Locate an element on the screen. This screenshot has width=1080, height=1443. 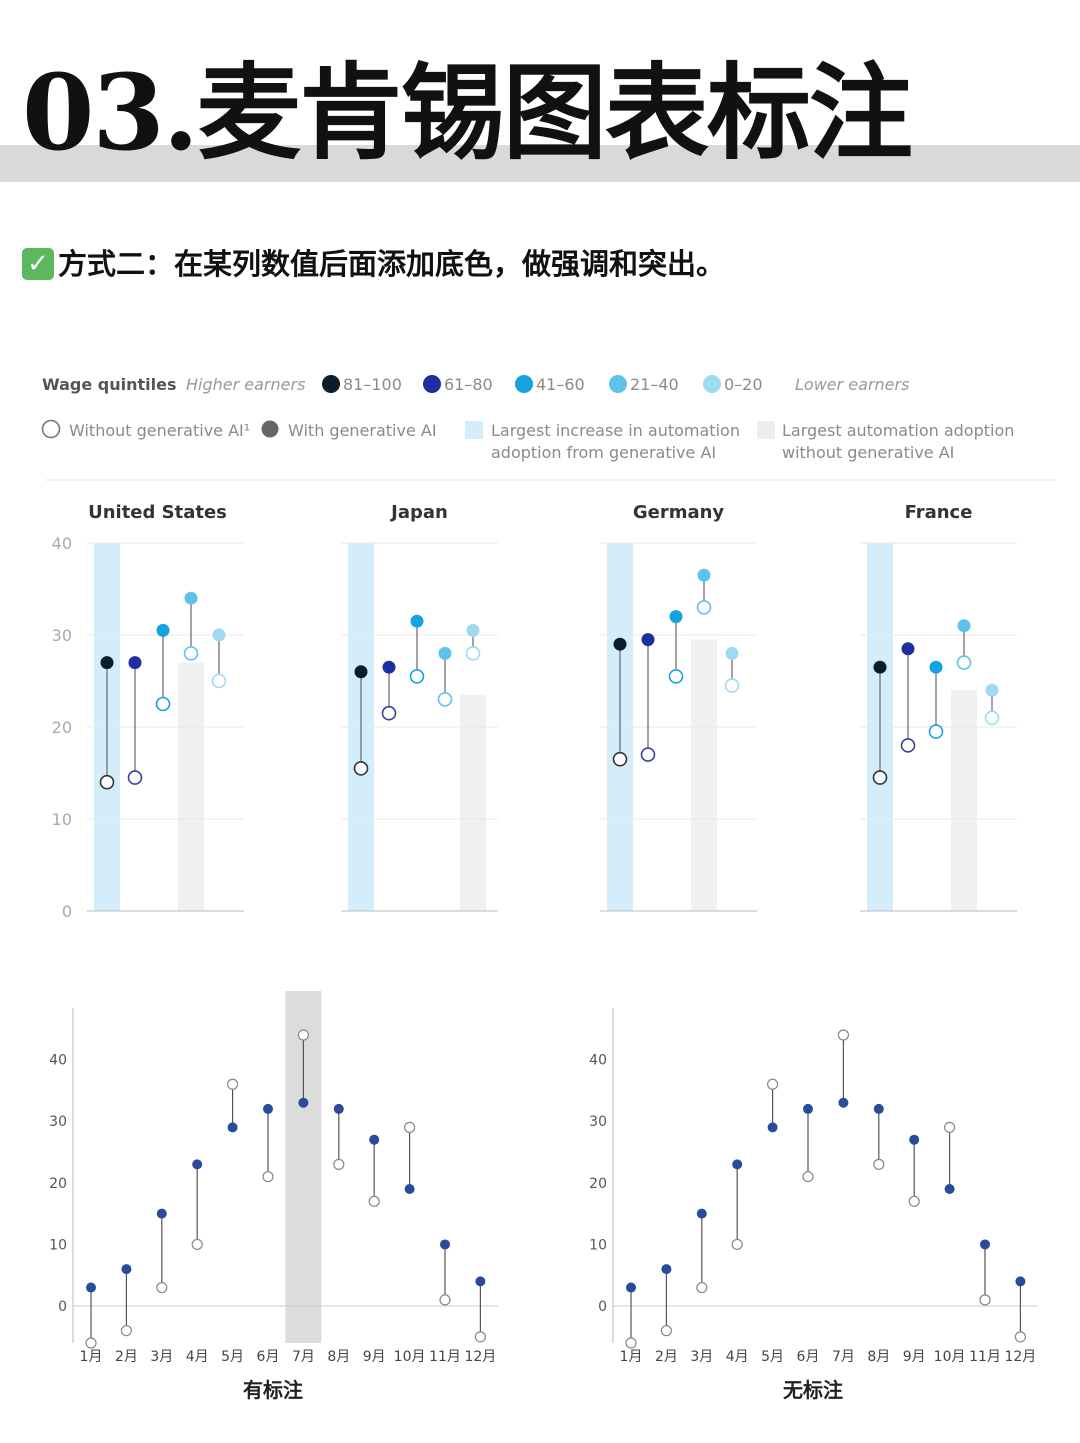
legend-quintile-label: 61–80 is located at coordinates (468, 384).